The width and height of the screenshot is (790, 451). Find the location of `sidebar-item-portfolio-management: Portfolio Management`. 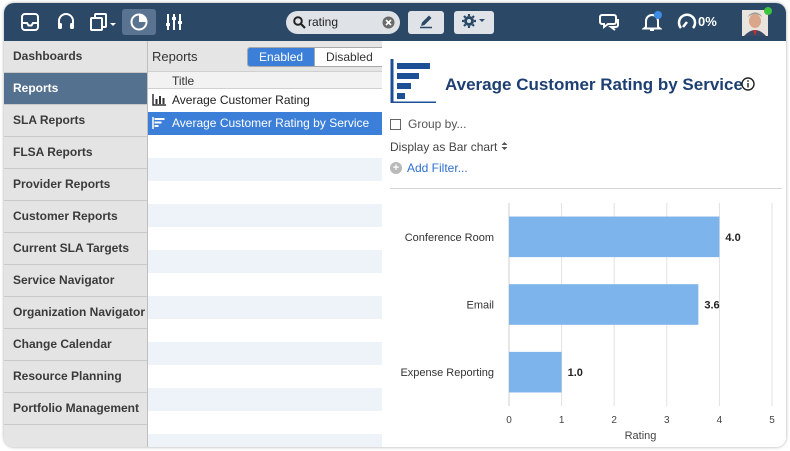

sidebar-item-portfolio-management: Portfolio Management is located at coordinates (75, 409).